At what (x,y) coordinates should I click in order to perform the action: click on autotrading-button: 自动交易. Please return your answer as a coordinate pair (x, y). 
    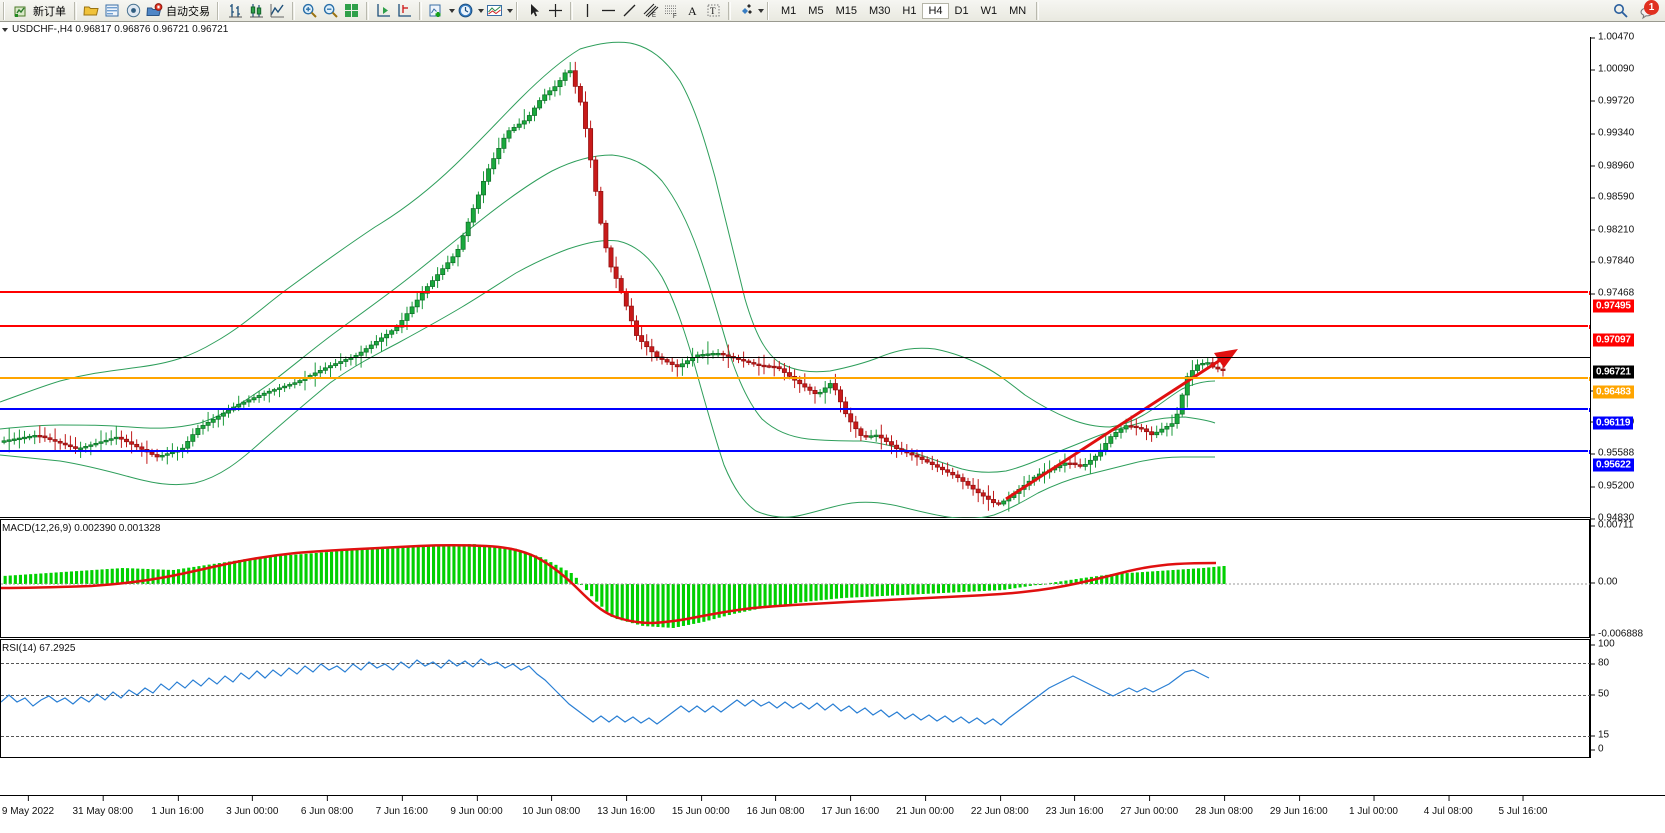
    Looking at the image, I should click on (179, 11).